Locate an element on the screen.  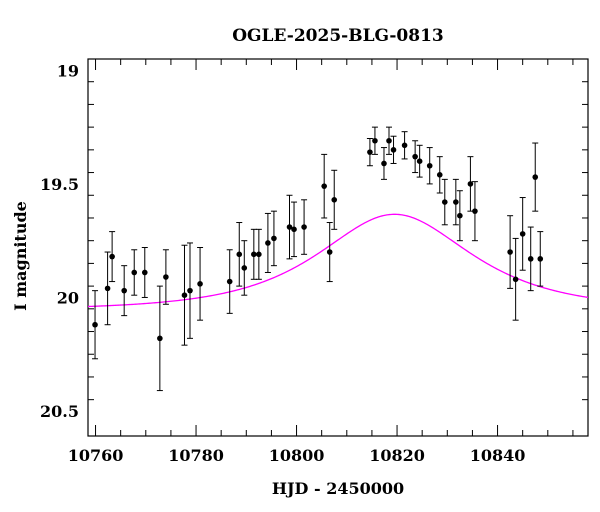
y-tick-label: 20 is located at coordinates (68, 297).